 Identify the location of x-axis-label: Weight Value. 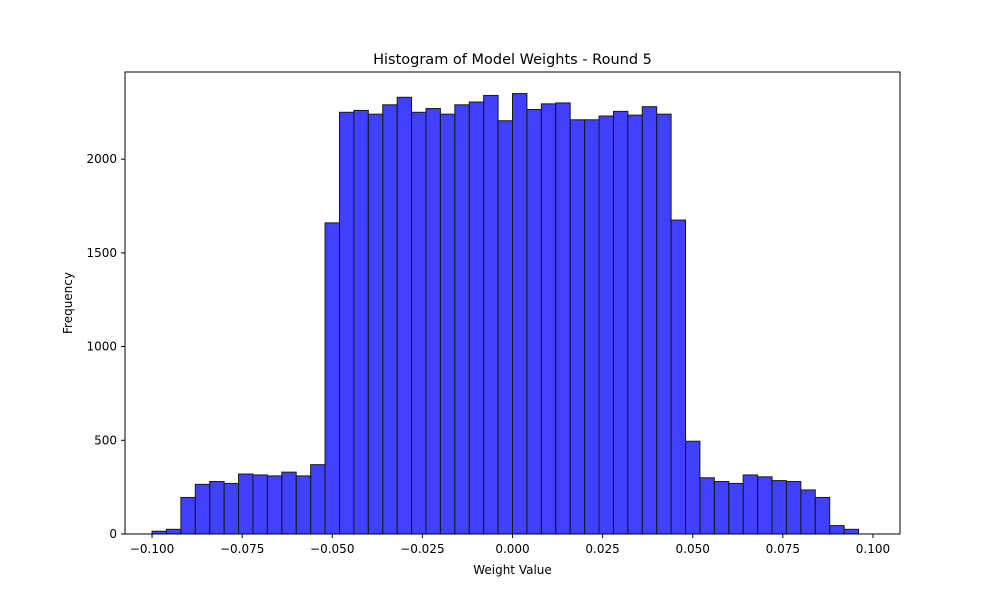
(512, 570).